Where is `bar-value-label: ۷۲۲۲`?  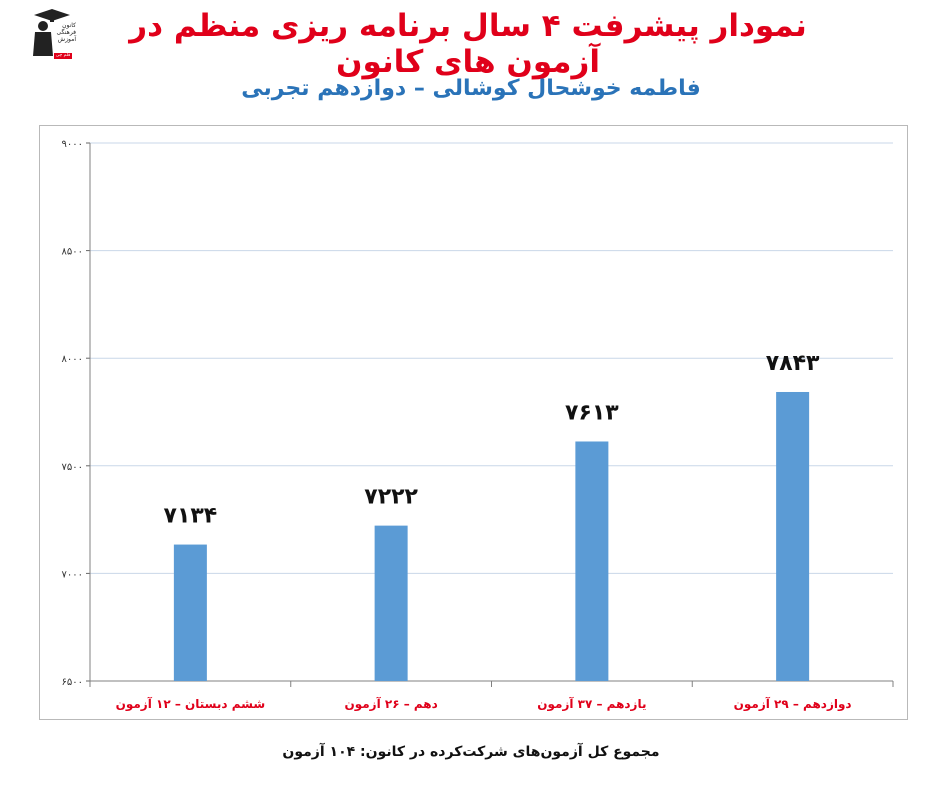 bar-value-label: ۷۲۲۲ is located at coordinates (391, 497).